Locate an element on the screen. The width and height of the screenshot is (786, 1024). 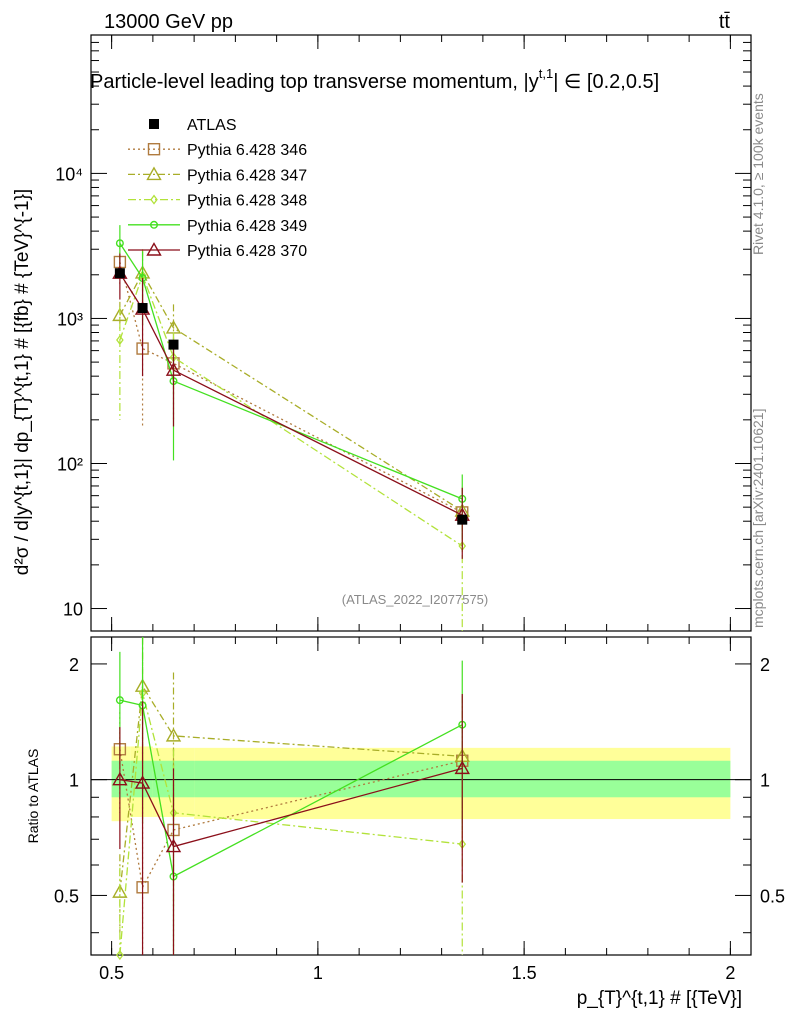
y-tick-label-ratio-right: 2 is located at coordinates (765, 665).